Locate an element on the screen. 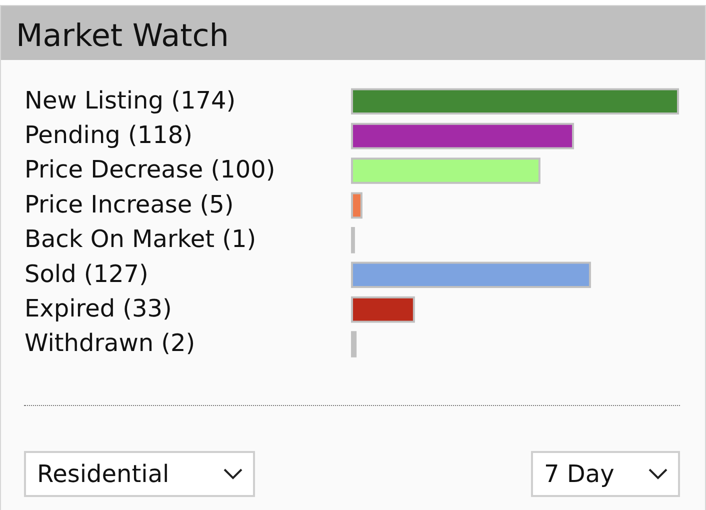 The width and height of the screenshot is (706, 510). dropdown: 7 Day is located at coordinates (605, 474).